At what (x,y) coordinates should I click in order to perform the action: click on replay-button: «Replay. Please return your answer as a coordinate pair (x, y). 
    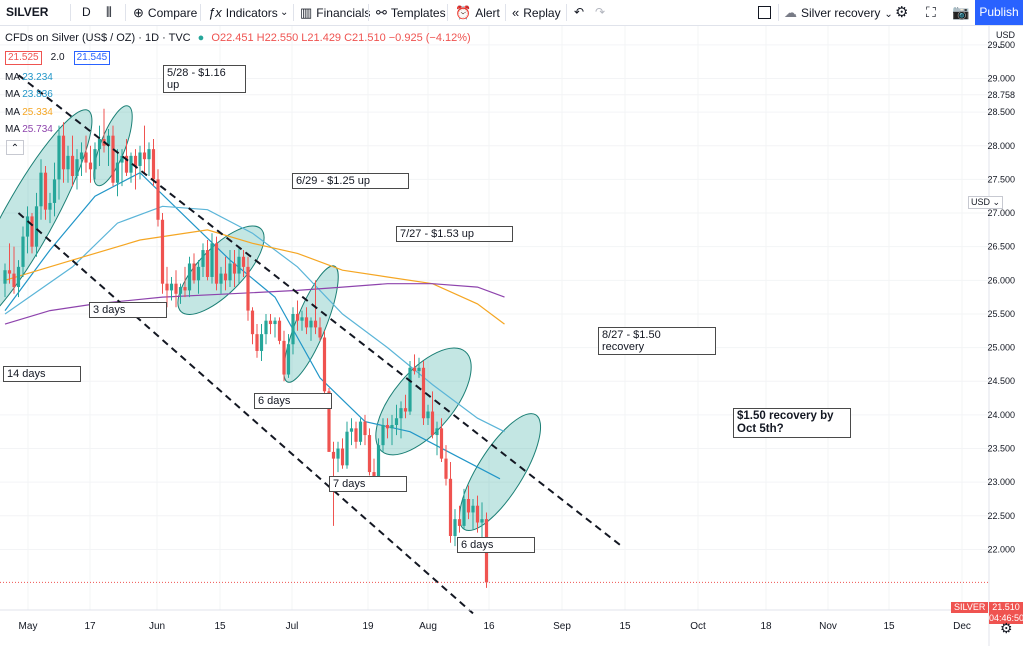
    Looking at the image, I should click on (536, 12).